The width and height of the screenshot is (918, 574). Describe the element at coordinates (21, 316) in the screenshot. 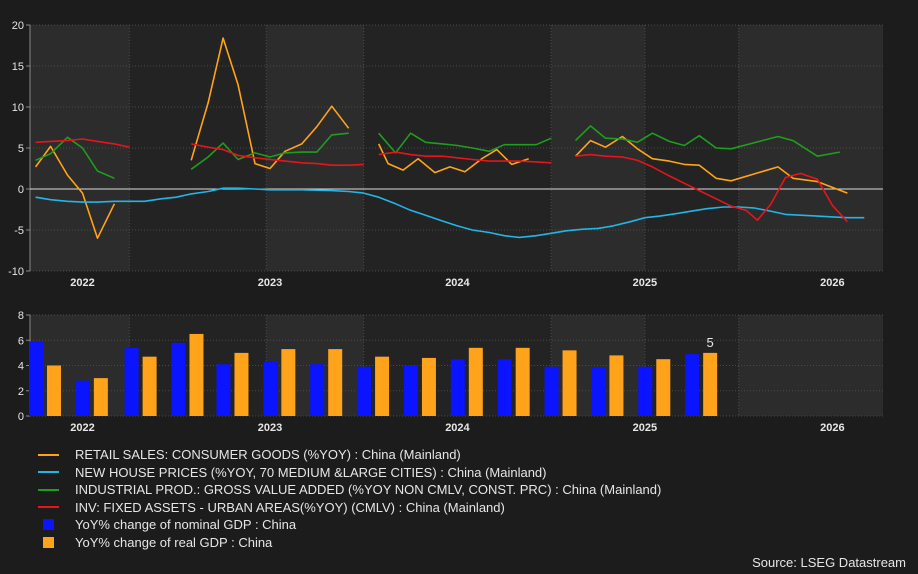

I see `bottom-y-tick-label: 8` at that location.